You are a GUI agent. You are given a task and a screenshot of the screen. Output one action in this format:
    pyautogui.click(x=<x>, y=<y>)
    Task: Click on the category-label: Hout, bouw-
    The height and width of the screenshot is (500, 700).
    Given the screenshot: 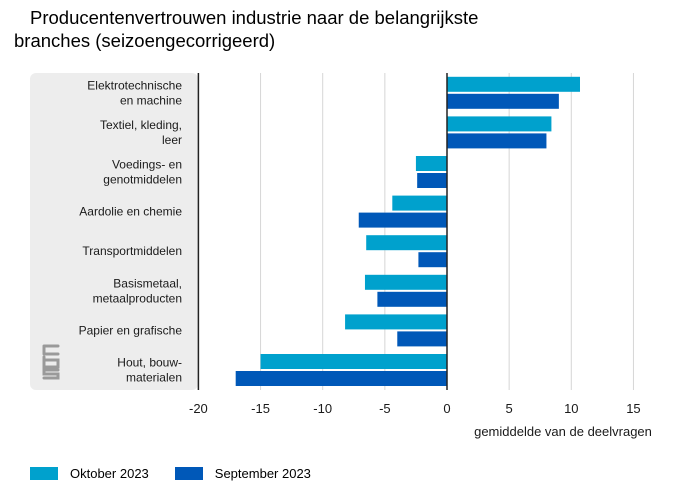 What is the action you would take?
    pyautogui.click(x=149, y=363)
    